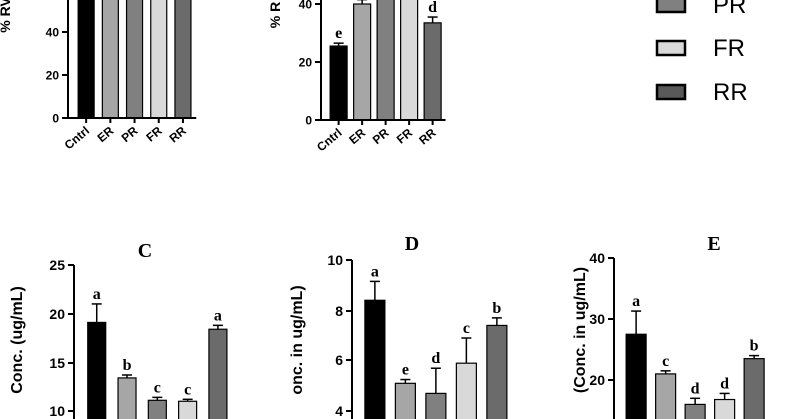 Image resolution: width=800 pixels, height=419 pixels. What do you see at coordinates (339, 360) in the screenshot?
I see `y-tick-label: 6` at bounding box center [339, 360].